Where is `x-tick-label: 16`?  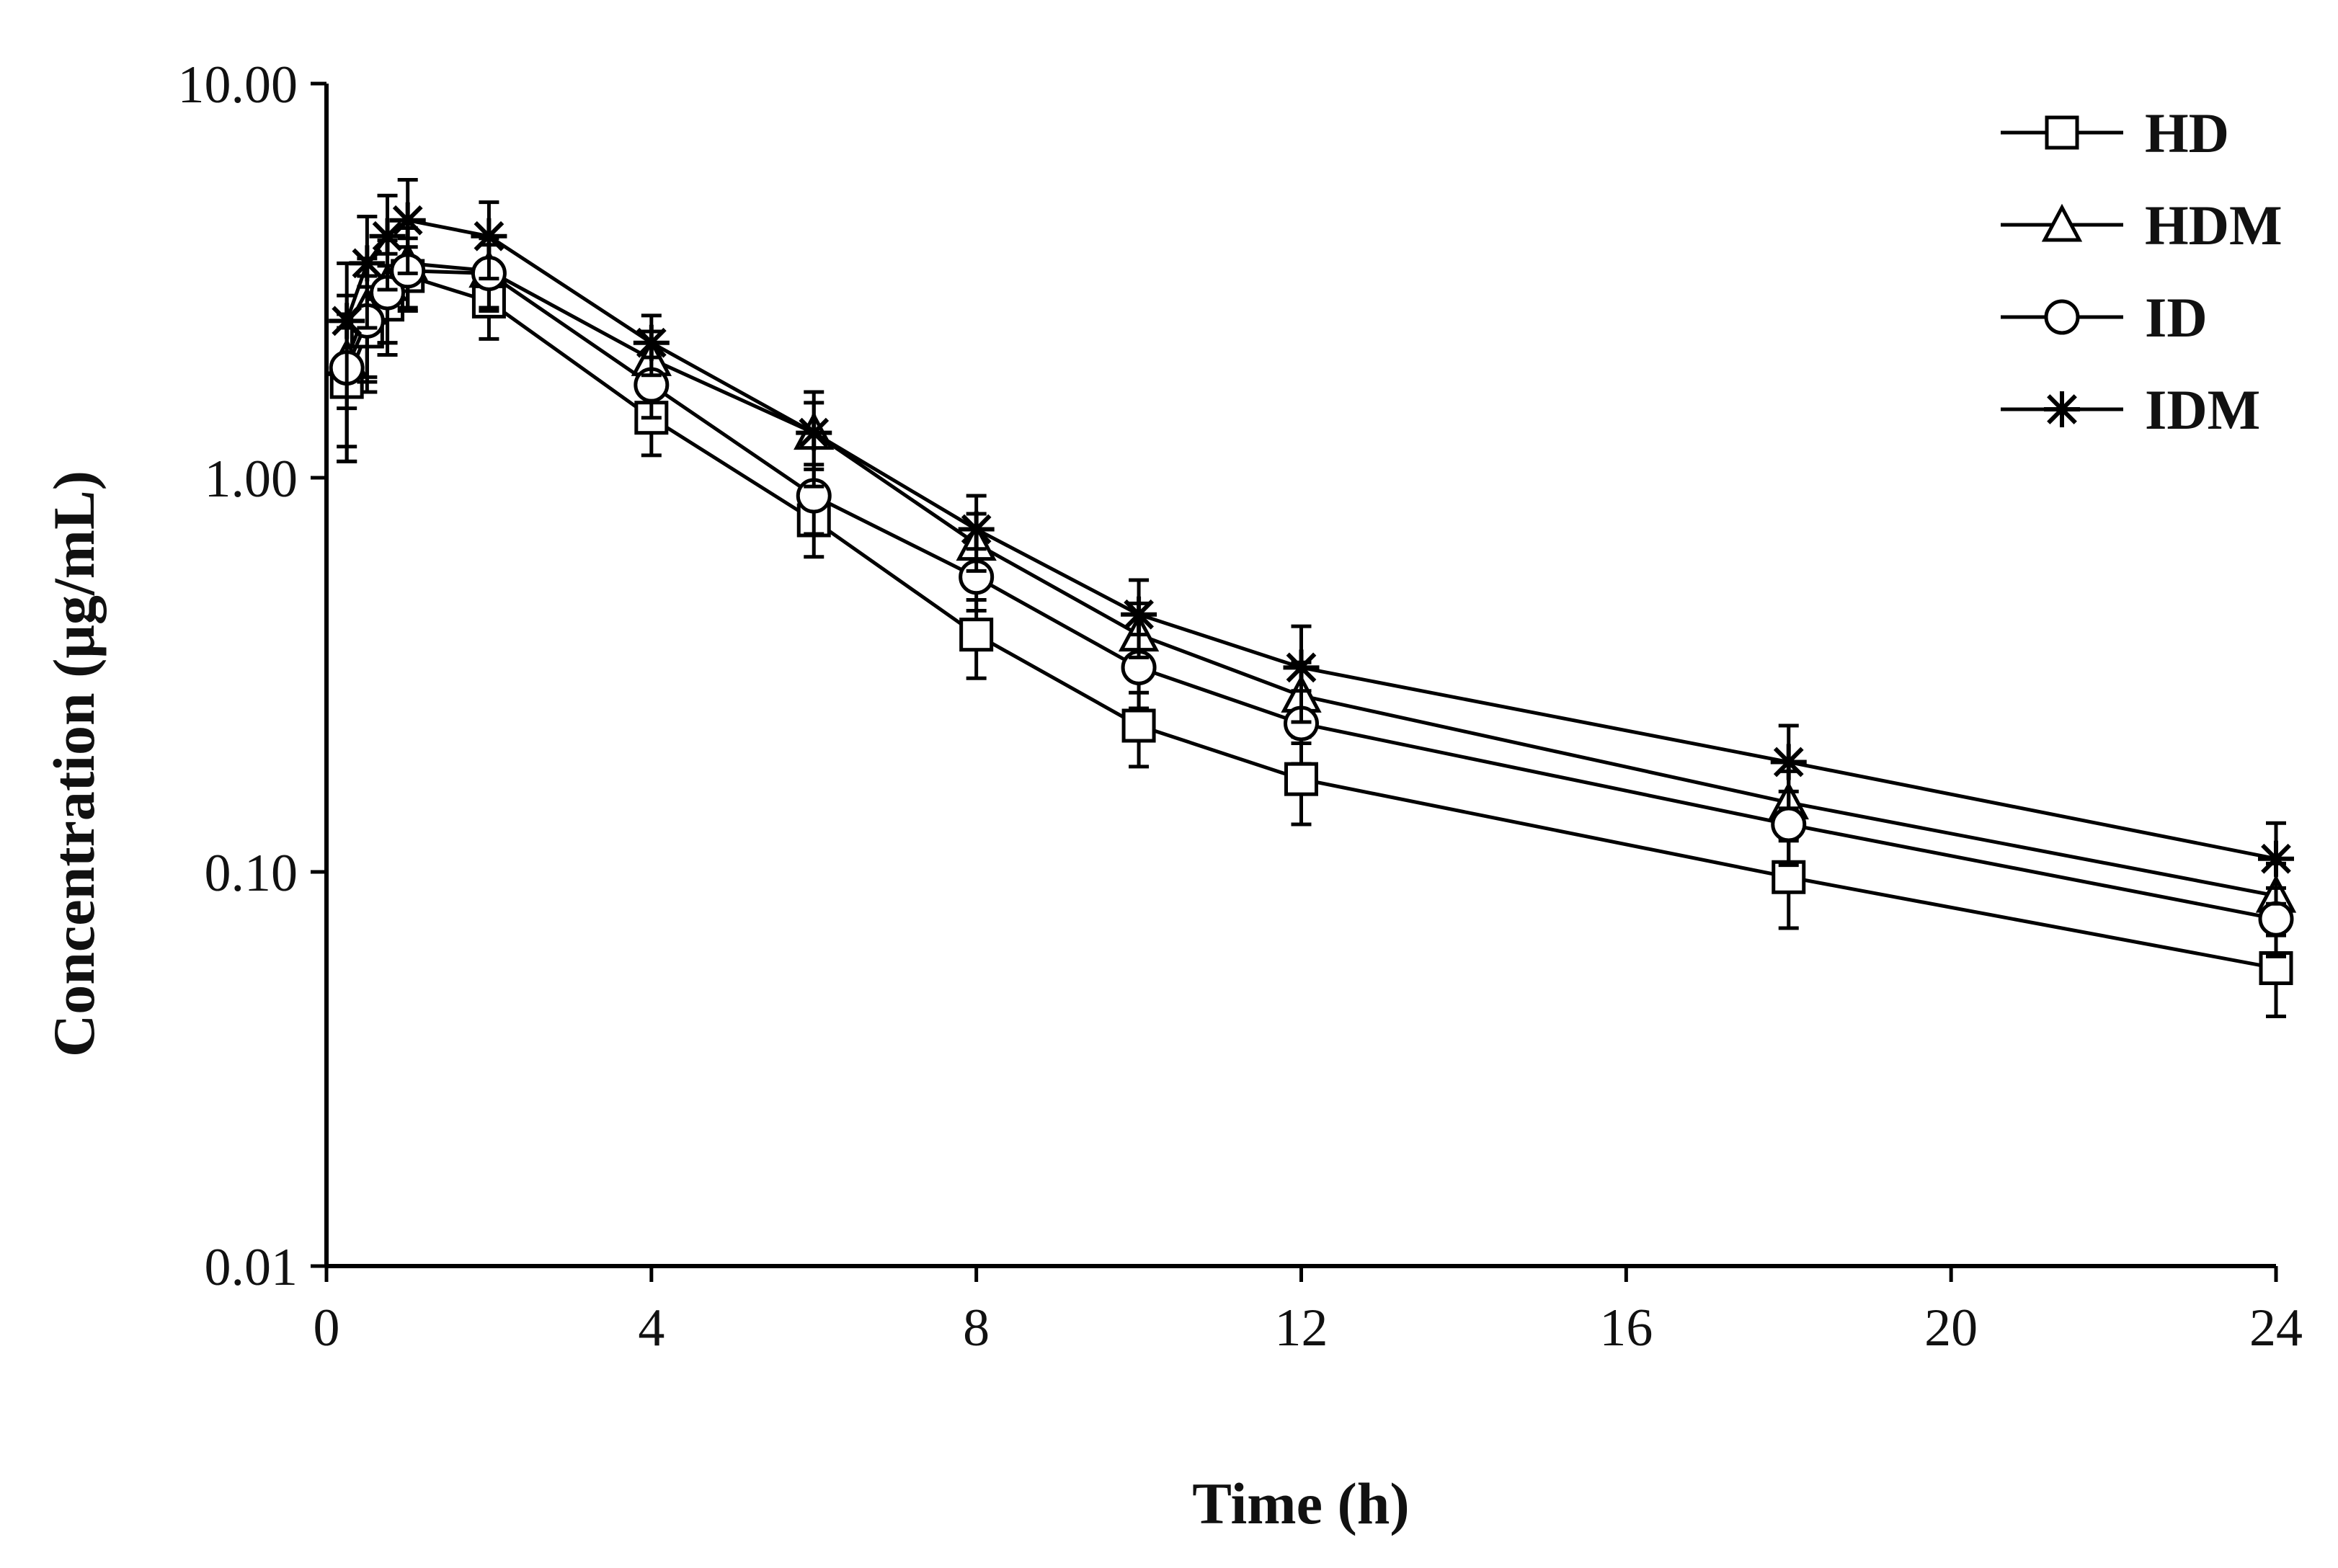 x-tick-label: 16 is located at coordinates (1626, 1328).